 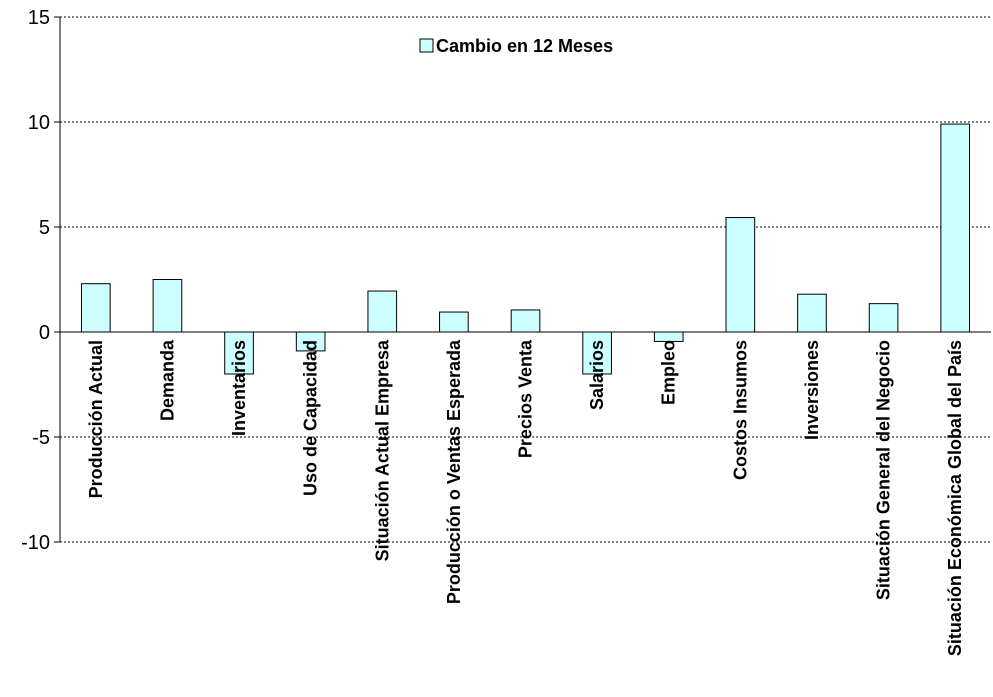 I want to click on y-tick-labels: 15 10 5 0 -5 -10, so click(x=35, y=280).